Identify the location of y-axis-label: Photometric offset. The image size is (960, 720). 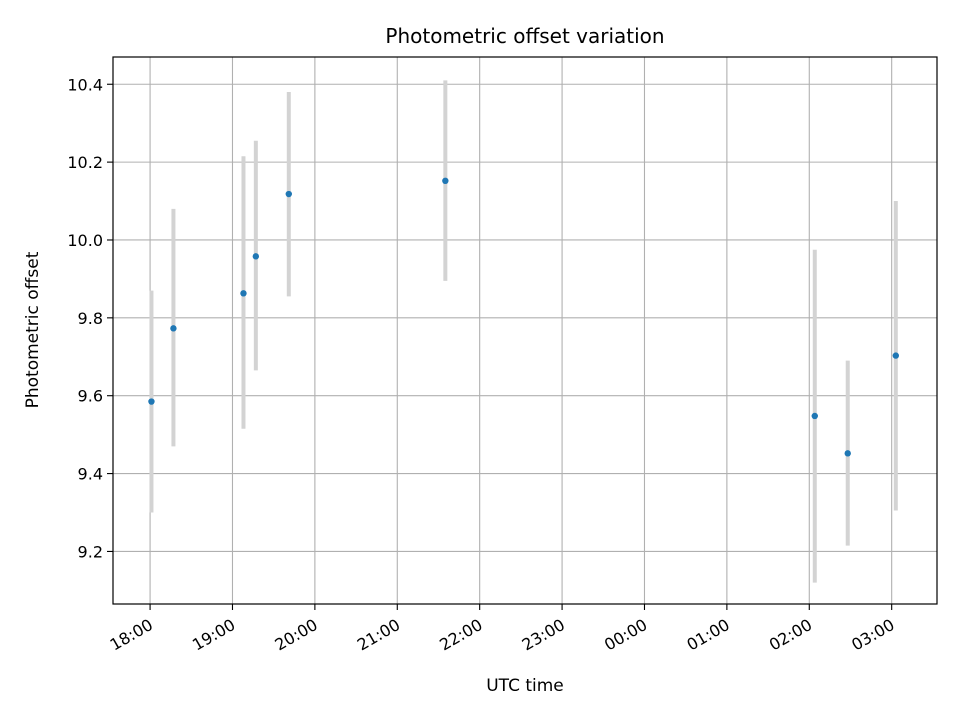
(33, 329).